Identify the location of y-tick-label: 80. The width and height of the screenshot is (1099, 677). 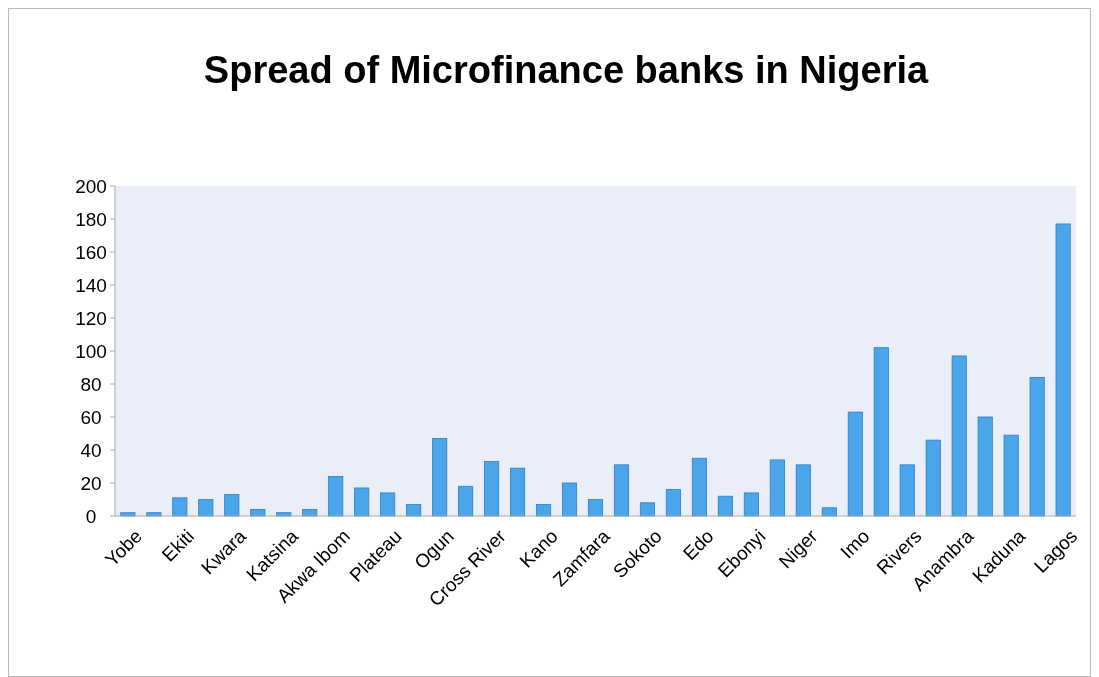
(91, 384).